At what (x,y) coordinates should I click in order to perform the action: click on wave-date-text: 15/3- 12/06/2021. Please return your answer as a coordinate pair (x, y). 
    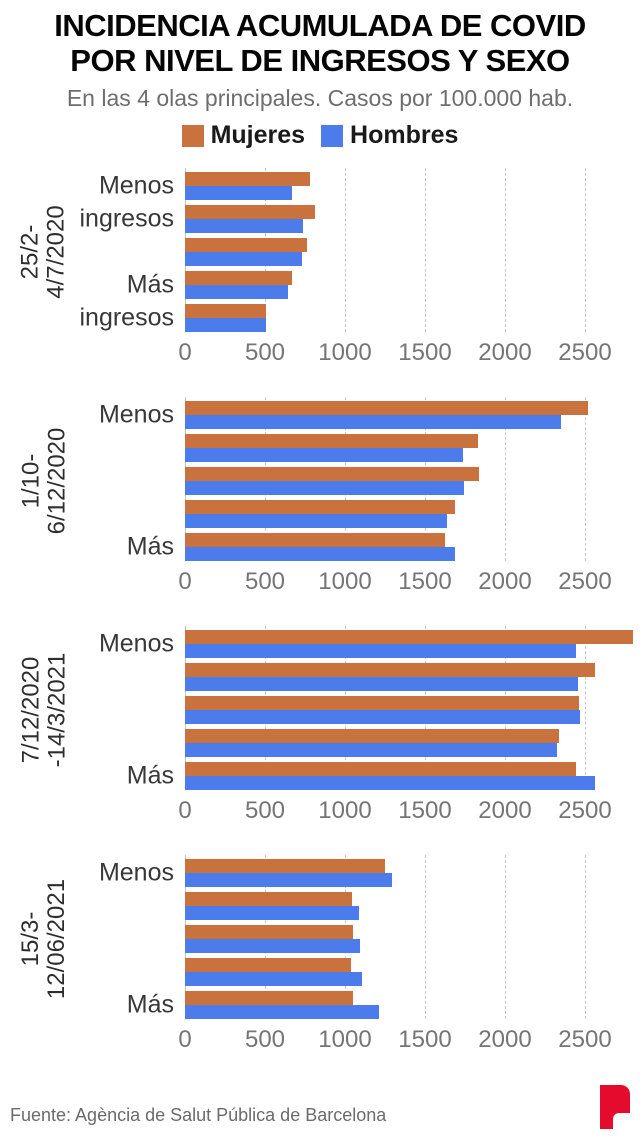
    Looking at the image, I should click on (43, 939).